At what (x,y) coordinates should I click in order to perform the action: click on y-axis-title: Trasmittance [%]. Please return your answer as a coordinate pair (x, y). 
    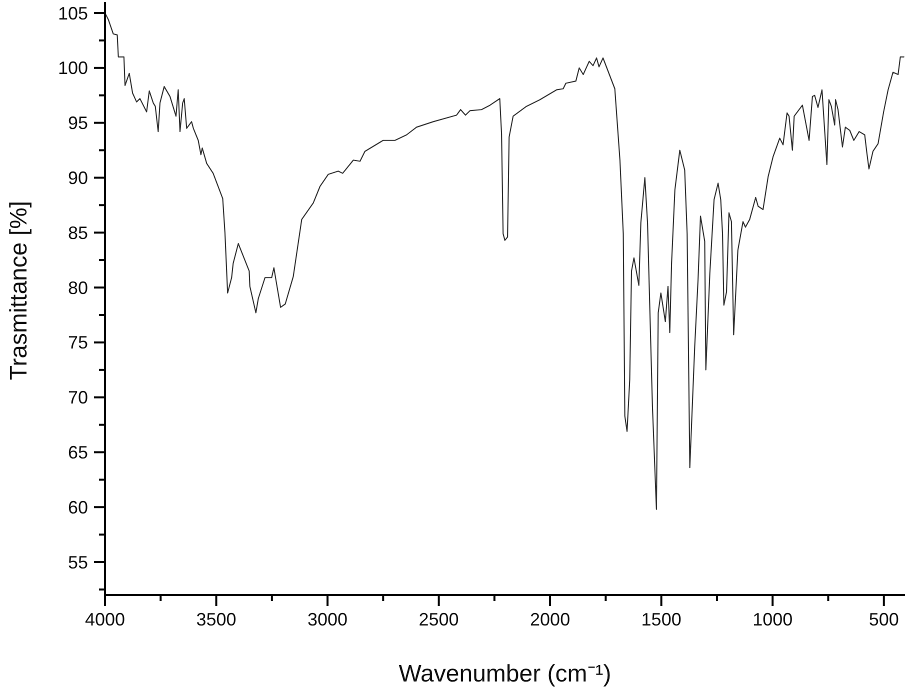
    Looking at the image, I should click on (18, 290).